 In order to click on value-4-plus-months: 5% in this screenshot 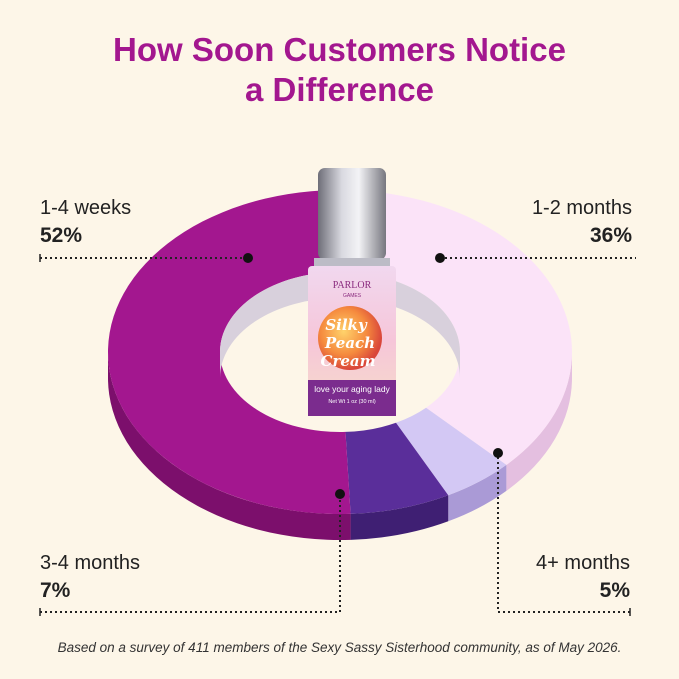, I will do `click(615, 590)`.